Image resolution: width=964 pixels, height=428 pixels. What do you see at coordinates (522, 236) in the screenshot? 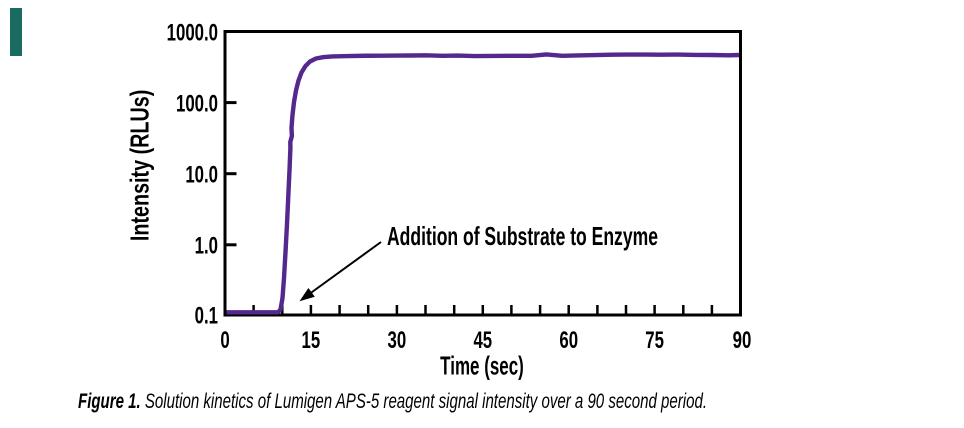
I see `svg-text:Addition of Substrate to Enzym: Addition of Substrate to Enzyme` at bounding box center [522, 236].